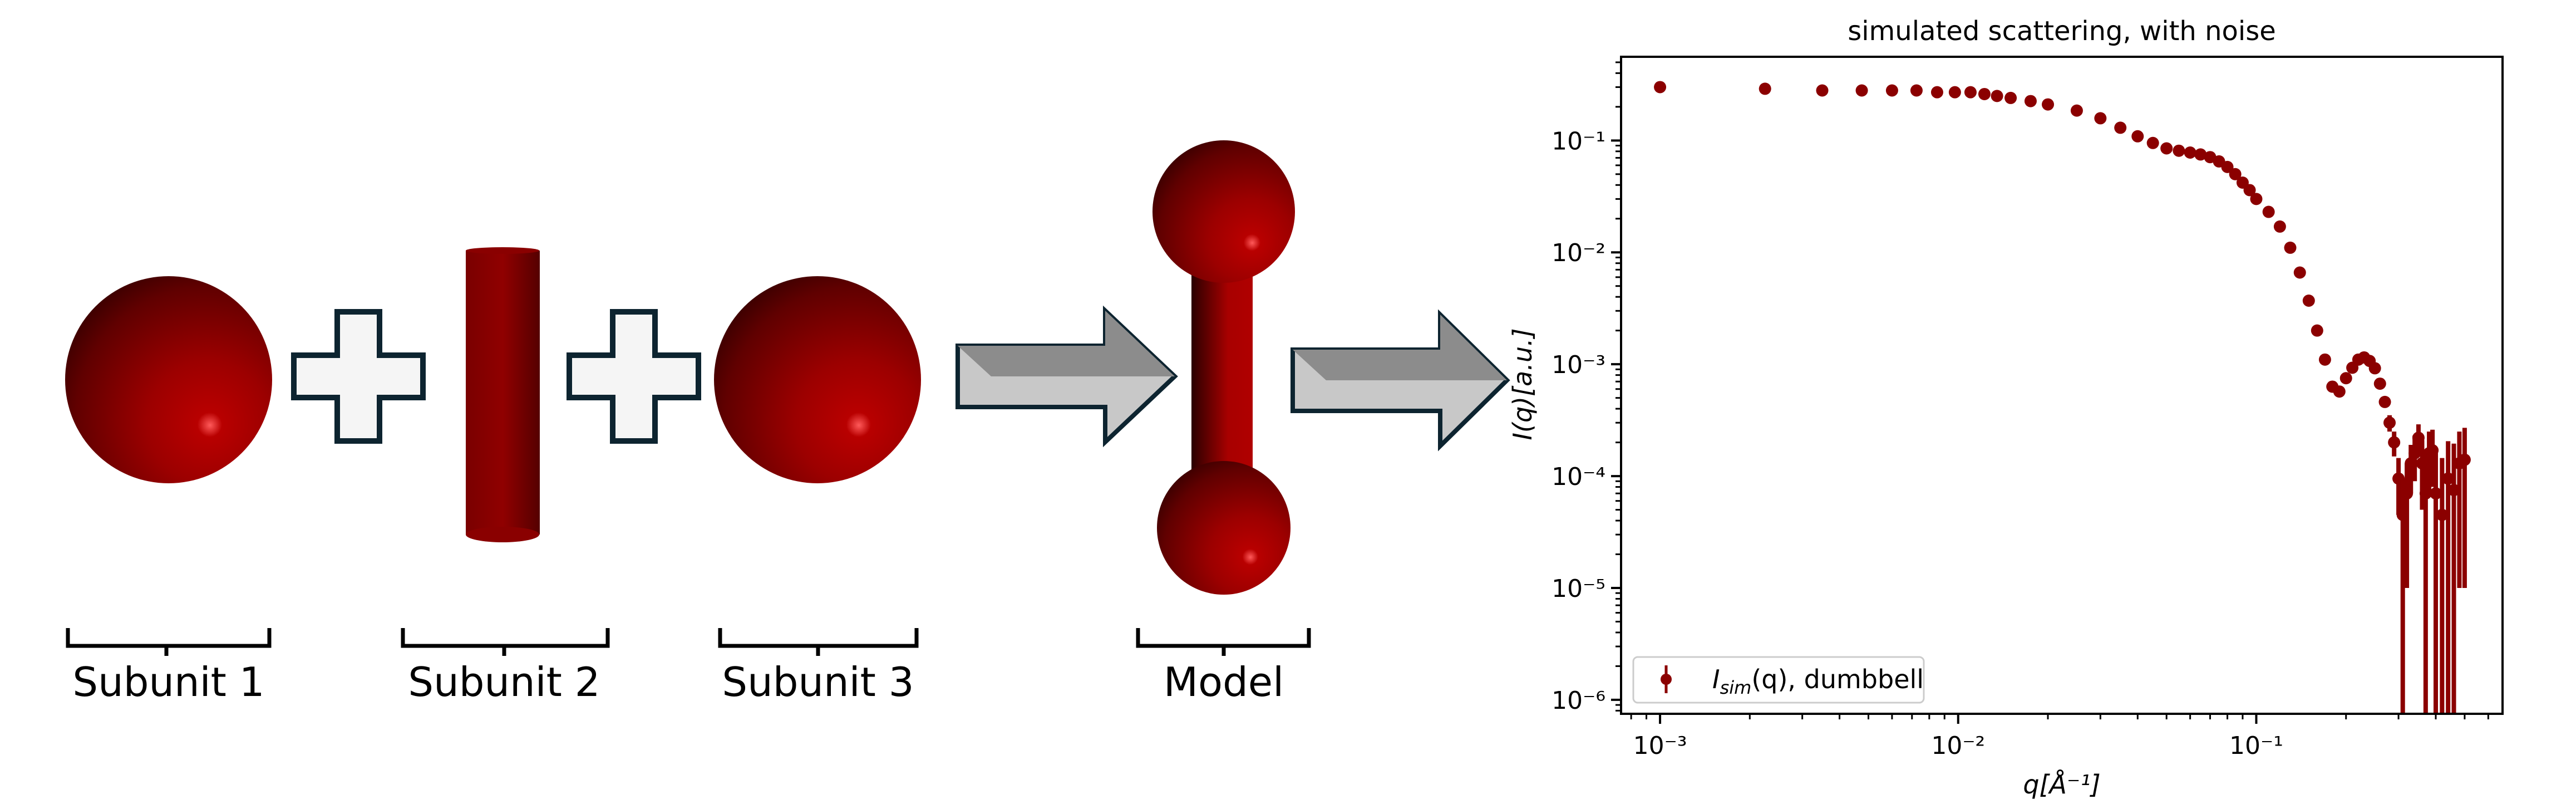 The image size is (2576, 804). What do you see at coordinates (2062, 31) in the screenshot?
I see `chart-title: simulated scattering, with noise` at bounding box center [2062, 31].